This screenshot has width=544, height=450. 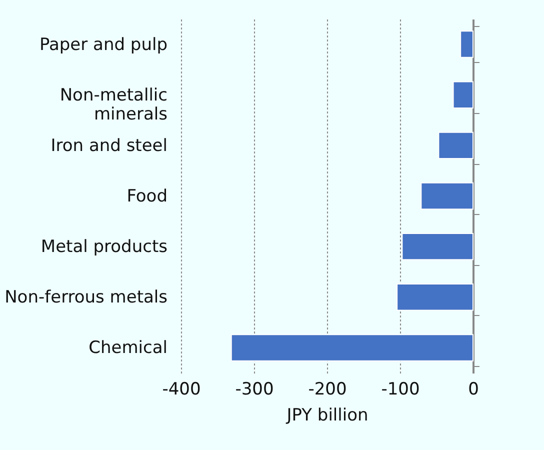 I want to click on y-tick-label: Chemical, so click(x=128, y=348).